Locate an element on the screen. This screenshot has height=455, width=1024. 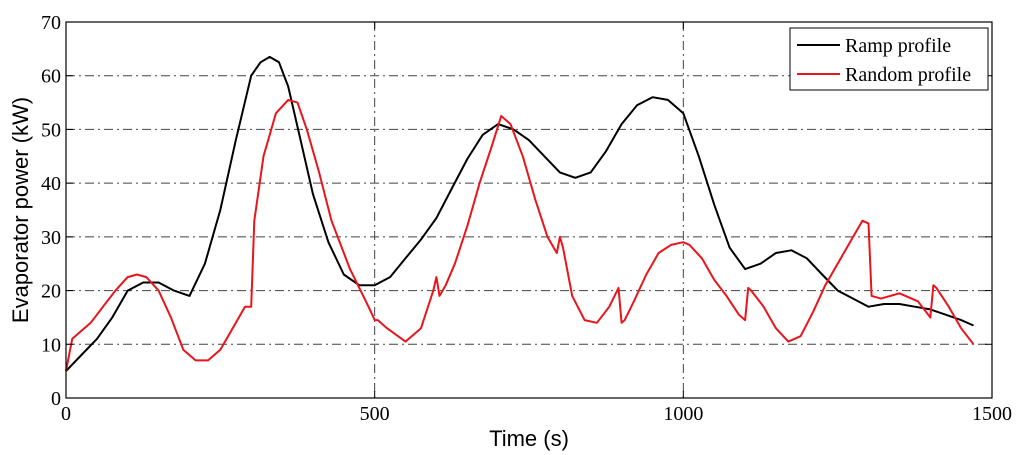
y-tick-label: 30 is located at coordinates (51, 238).